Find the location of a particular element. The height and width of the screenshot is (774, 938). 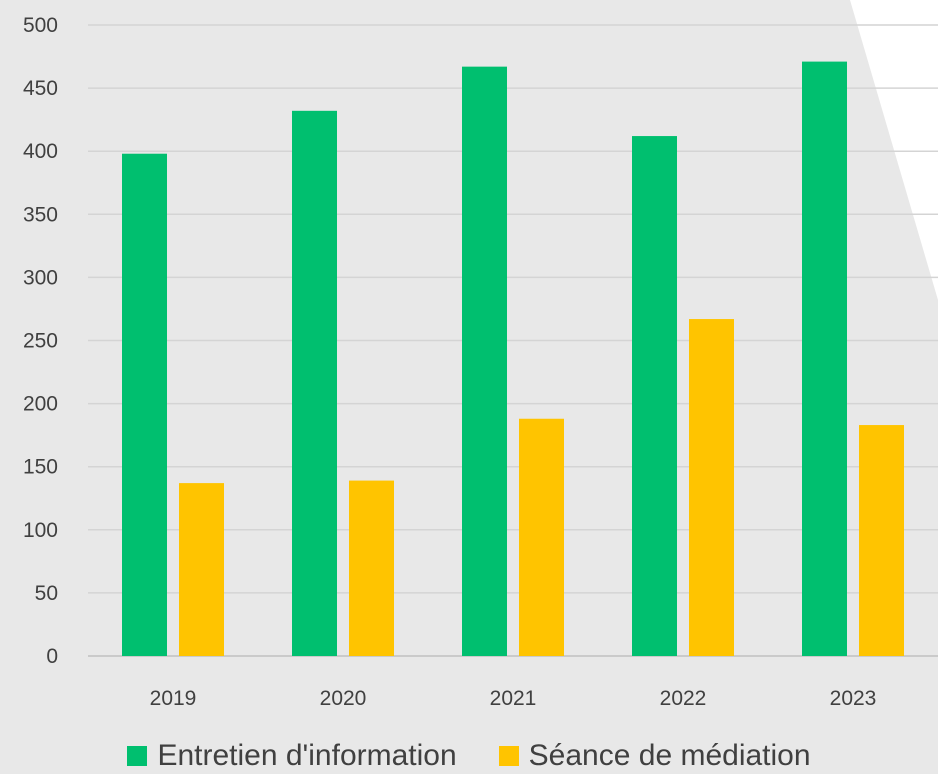

legend-label-entretien: Entretien d'information is located at coordinates (307, 755).